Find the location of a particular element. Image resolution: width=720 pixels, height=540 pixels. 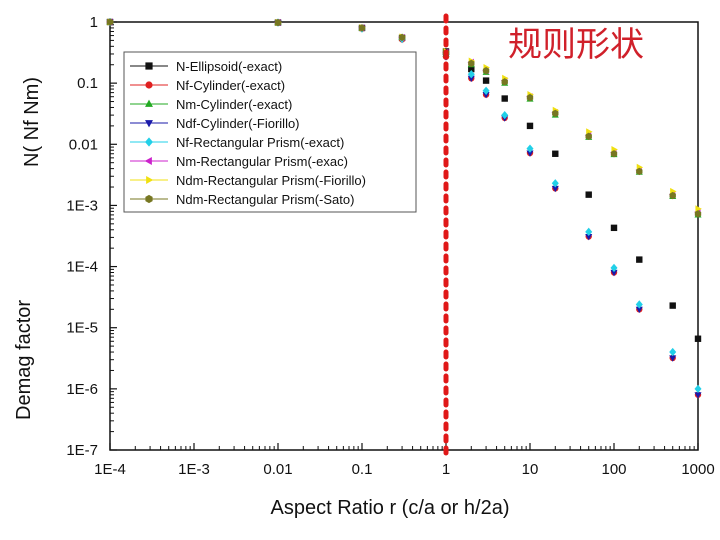

legend-label: N-Ellipsoid(-exact) is located at coordinates (229, 66).